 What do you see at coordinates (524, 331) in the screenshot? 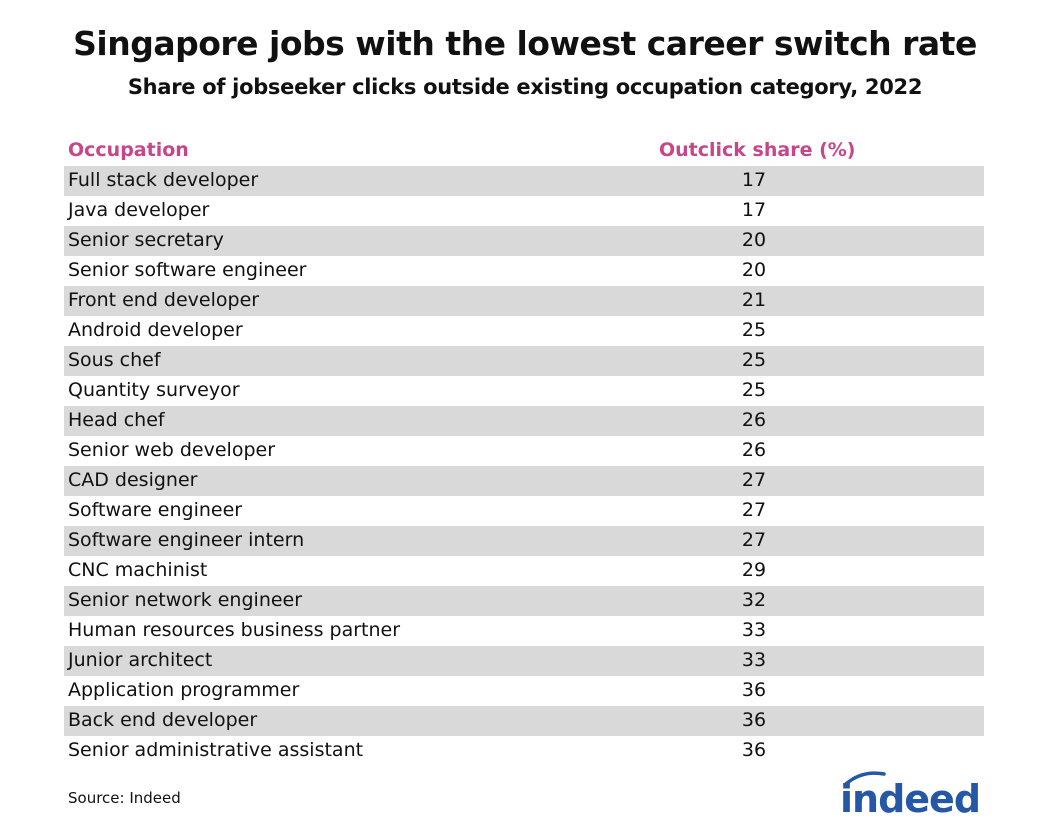
I see `table-row: Android developer 25` at bounding box center [524, 331].